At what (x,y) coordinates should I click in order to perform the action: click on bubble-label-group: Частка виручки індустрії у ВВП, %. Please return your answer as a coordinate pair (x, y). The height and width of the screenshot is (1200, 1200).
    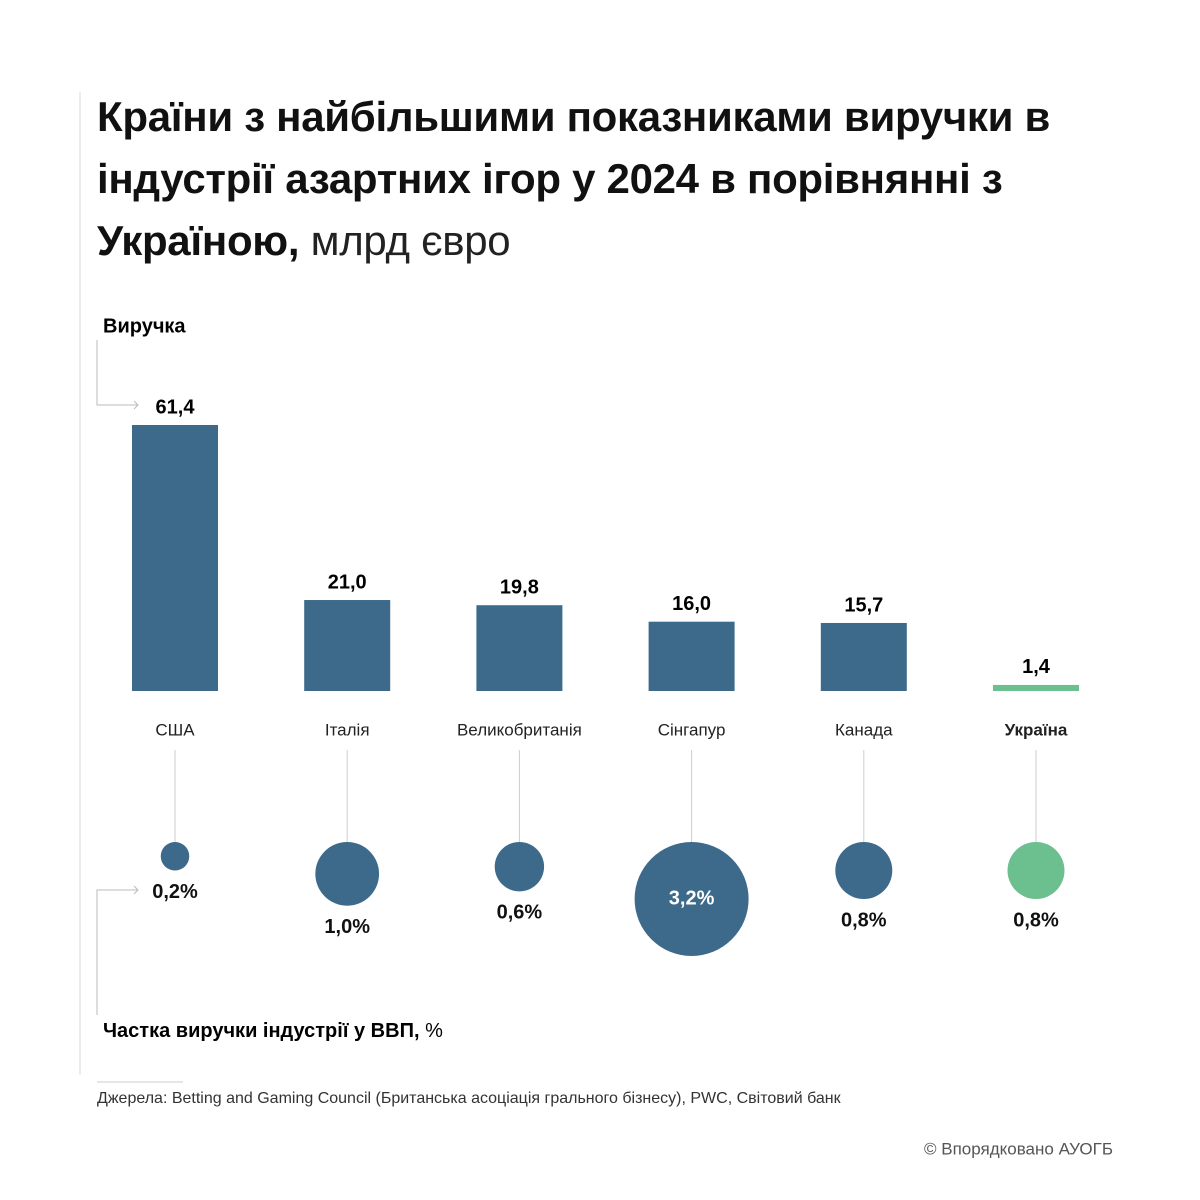
    Looking at the image, I should click on (273, 1031).